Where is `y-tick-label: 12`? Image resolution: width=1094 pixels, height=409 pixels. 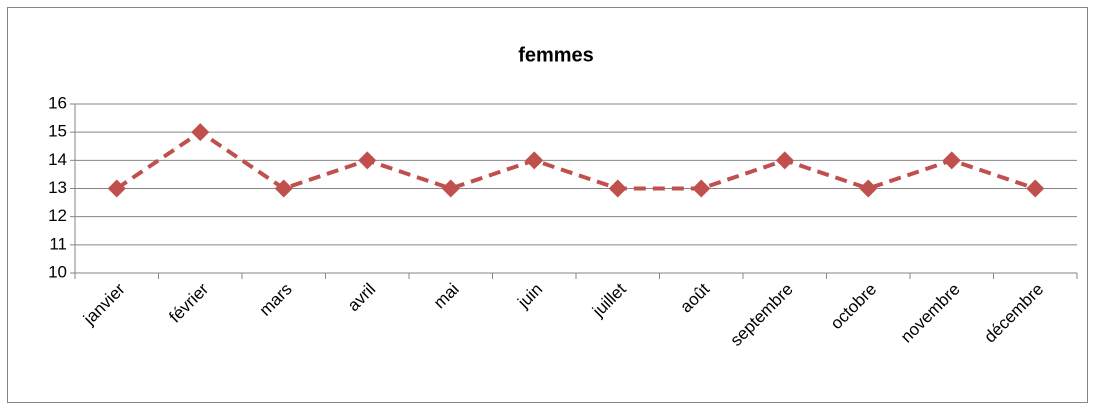 y-tick-label: 12 is located at coordinates (57, 215).